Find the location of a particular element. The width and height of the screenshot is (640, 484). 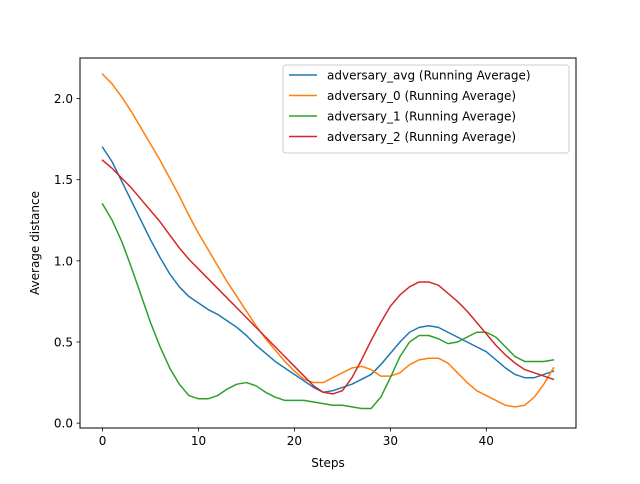

legend-label-0: adversary_avg (Running Average) is located at coordinates (429, 76).